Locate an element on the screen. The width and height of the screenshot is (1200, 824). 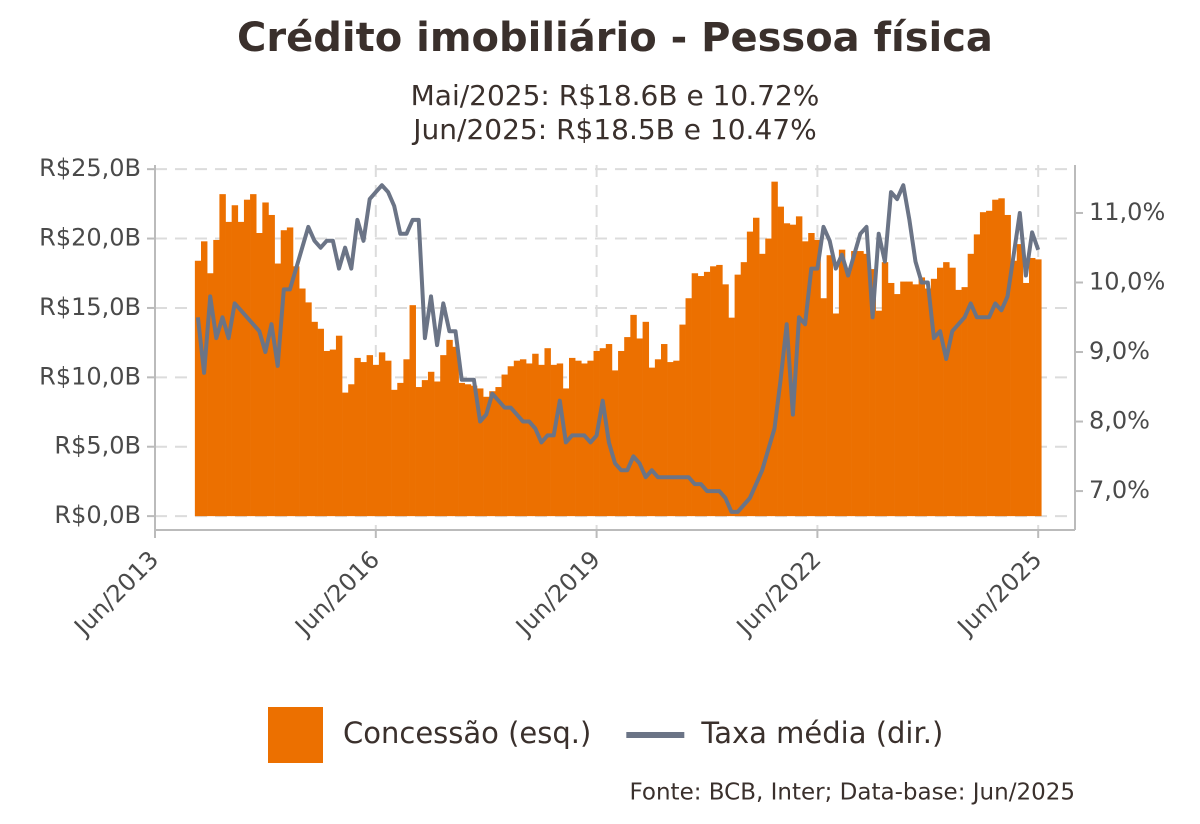
x-tick-label: Jun/2025 is located at coordinates (999, 593).